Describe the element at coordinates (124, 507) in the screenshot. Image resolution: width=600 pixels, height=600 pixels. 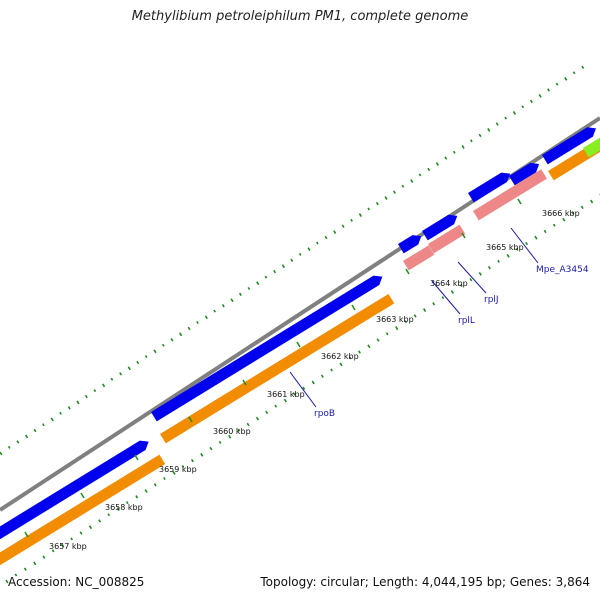
I see `tick-label-3658: 3658 kbp` at that location.